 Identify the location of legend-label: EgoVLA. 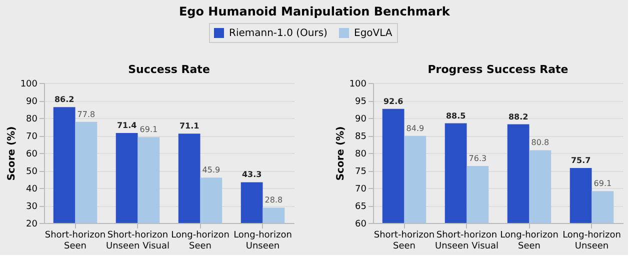
(373, 33).